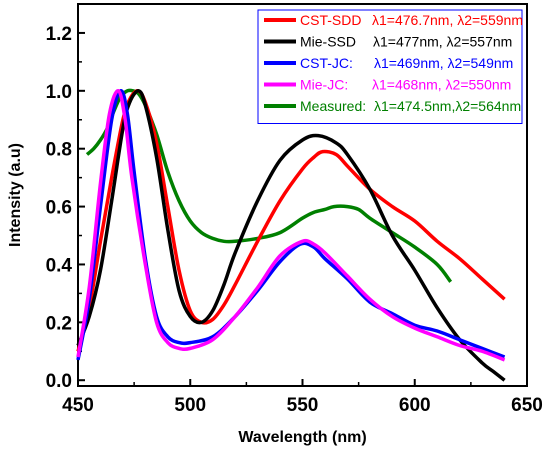 The height and width of the screenshot is (454, 550). What do you see at coordinates (442, 42) in the screenshot?
I see `legend-values: λ1=477nm, λ2=557nm` at bounding box center [442, 42].